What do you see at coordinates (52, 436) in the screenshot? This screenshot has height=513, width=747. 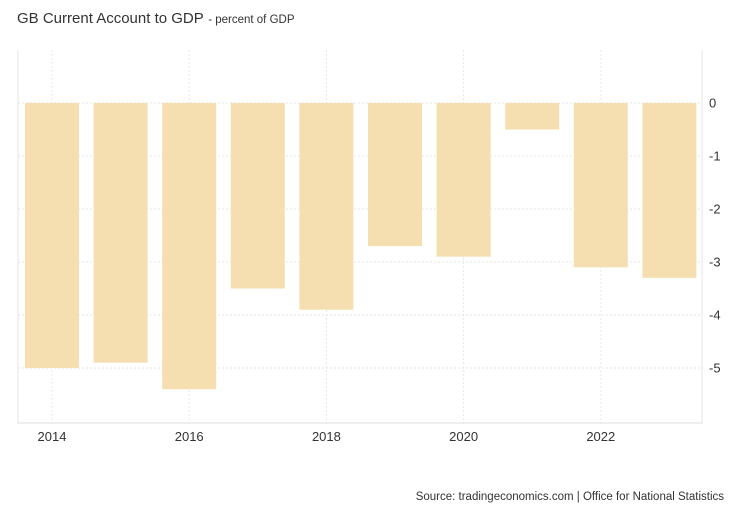 I see `x-tick-label: 2014` at bounding box center [52, 436].